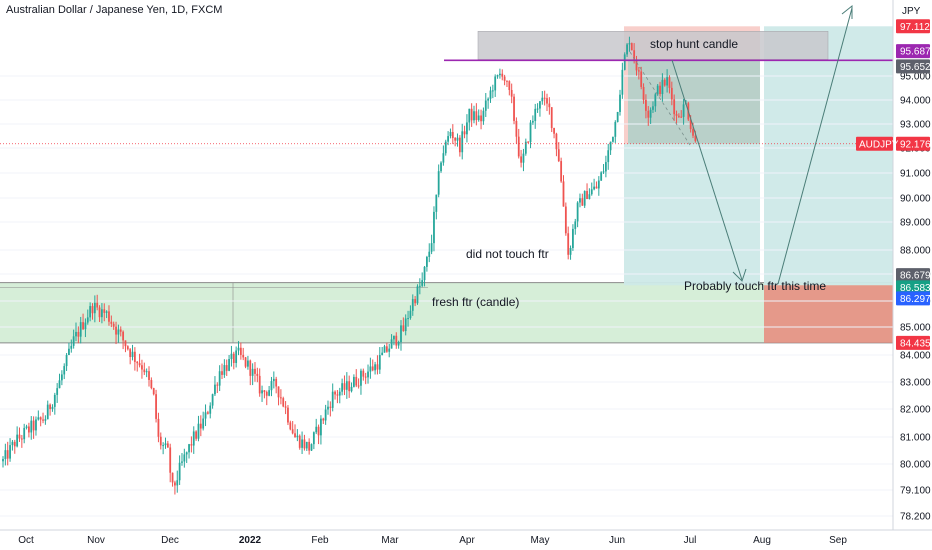 The height and width of the screenshot is (550, 932). I want to click on price-tick-label: 95.000, so click(915, 77).